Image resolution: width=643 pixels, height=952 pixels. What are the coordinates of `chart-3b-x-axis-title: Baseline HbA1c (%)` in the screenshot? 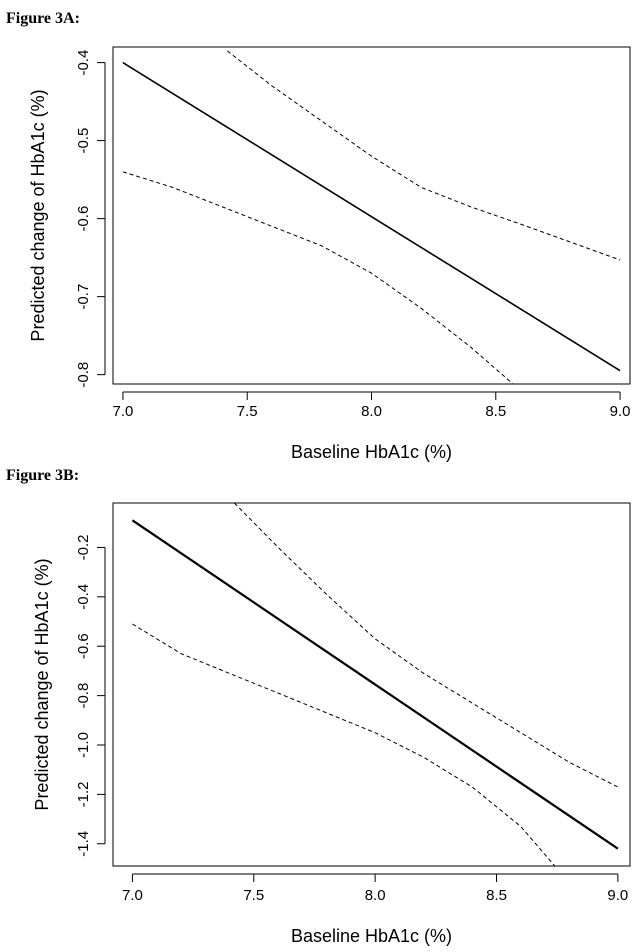 It's located at (371, 936).